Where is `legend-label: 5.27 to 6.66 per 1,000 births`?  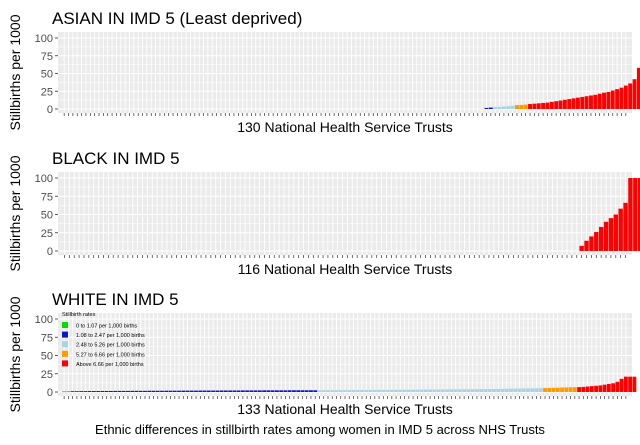
legend-label: 5.27 to 6.66 per 1,000 births is located at coordinates (110, 355).